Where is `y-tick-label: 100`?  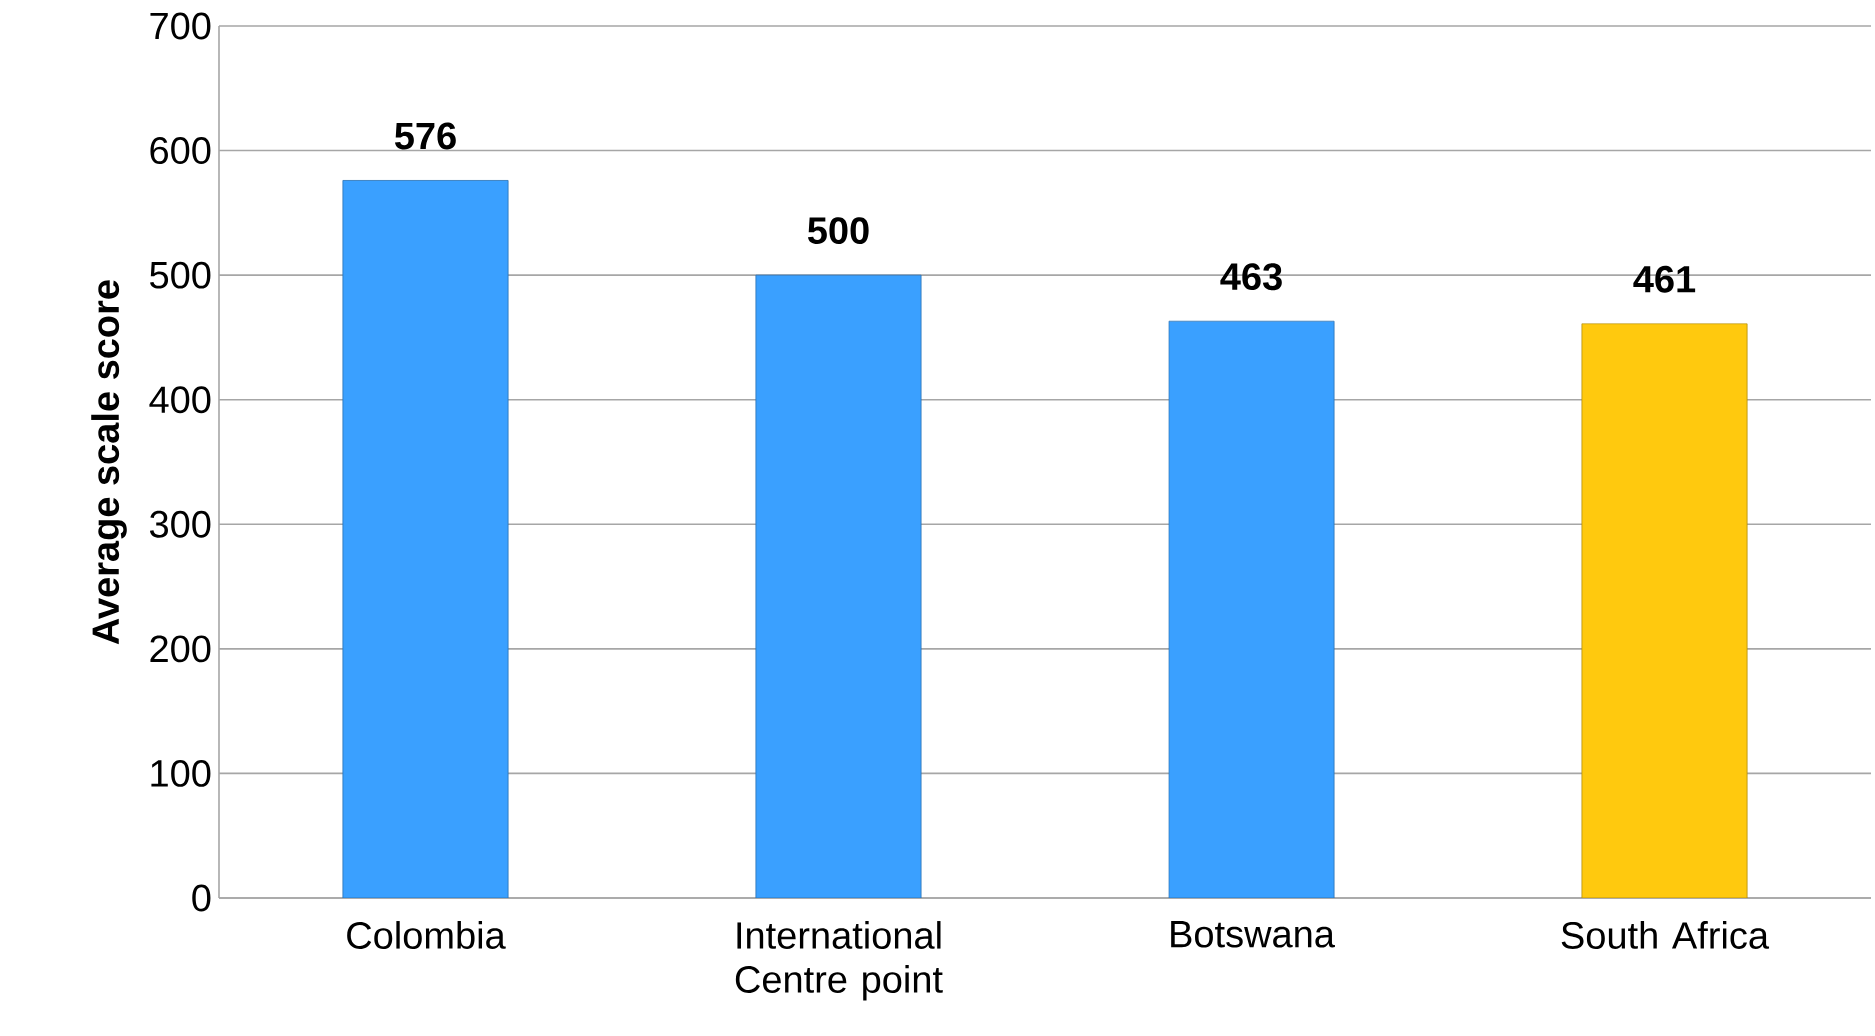
y-tick-label: 100 is located at coordinates (181, 773).